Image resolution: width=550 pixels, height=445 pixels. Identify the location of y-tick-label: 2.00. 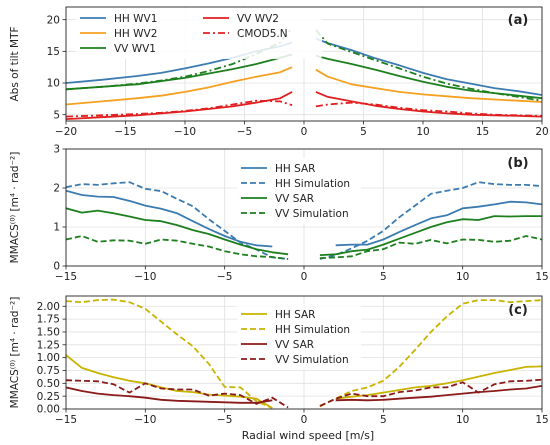
(48, 307).